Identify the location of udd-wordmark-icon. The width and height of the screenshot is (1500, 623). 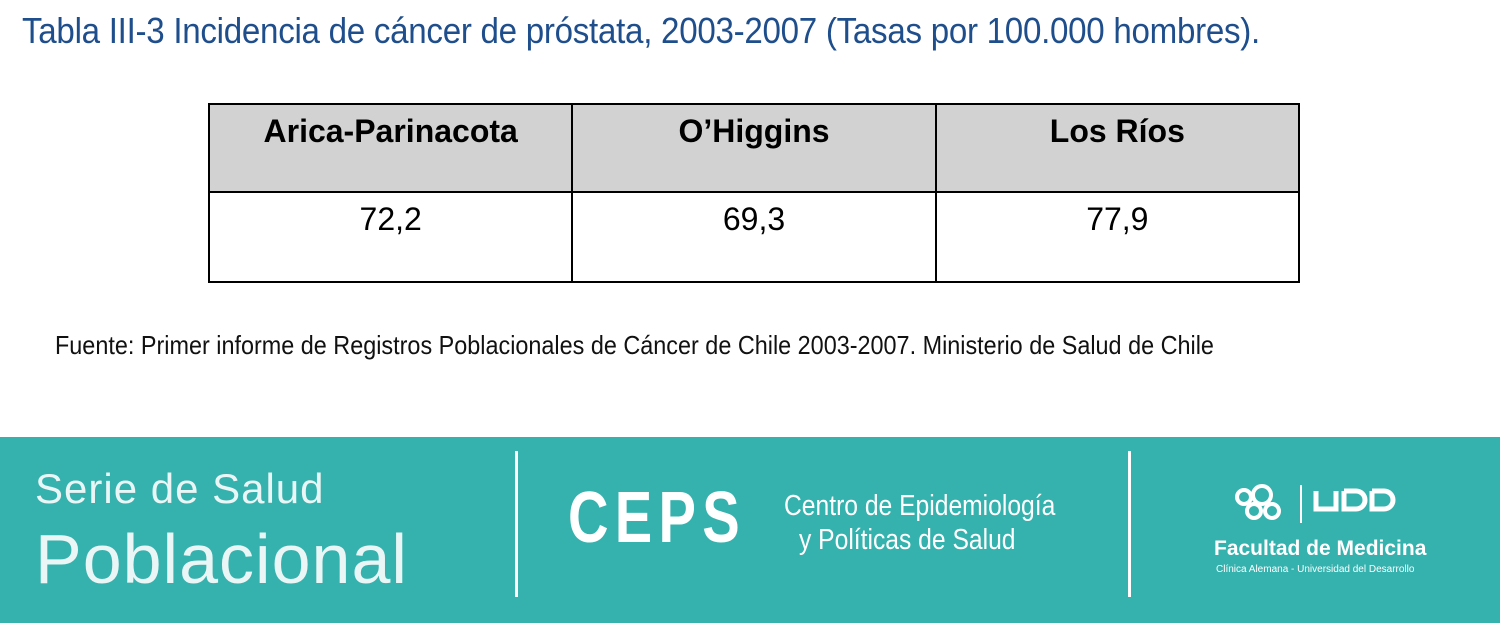
(1354, 500).